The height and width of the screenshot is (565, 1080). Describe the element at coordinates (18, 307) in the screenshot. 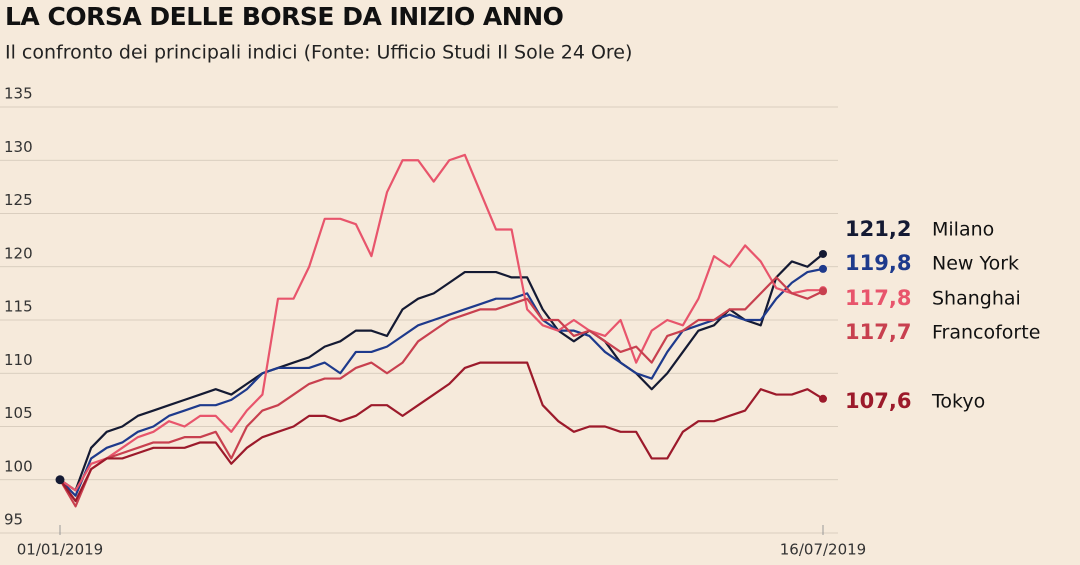

I see `y-tick-label: 115` at that location.